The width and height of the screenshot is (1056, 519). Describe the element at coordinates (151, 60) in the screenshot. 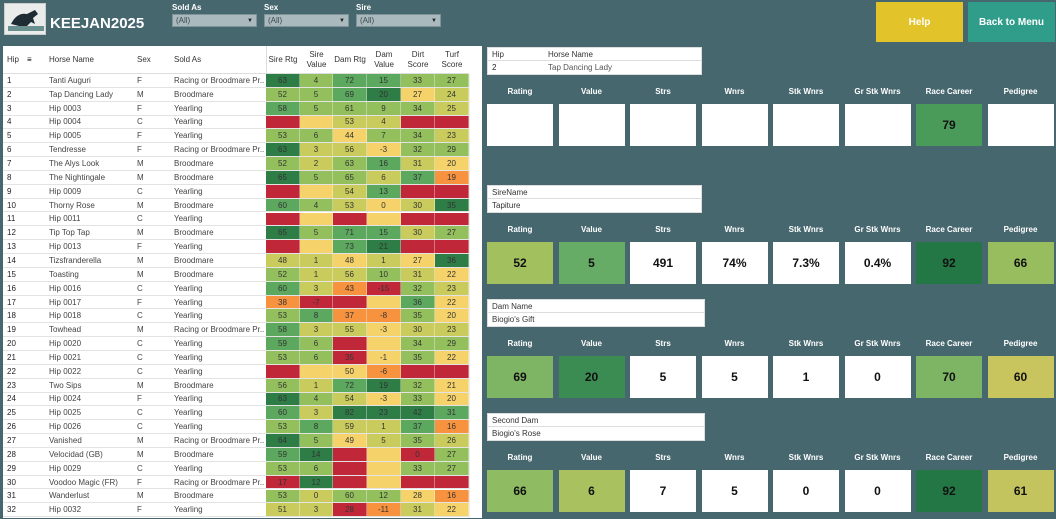

I see `column-header-sex: Sex` at that location.